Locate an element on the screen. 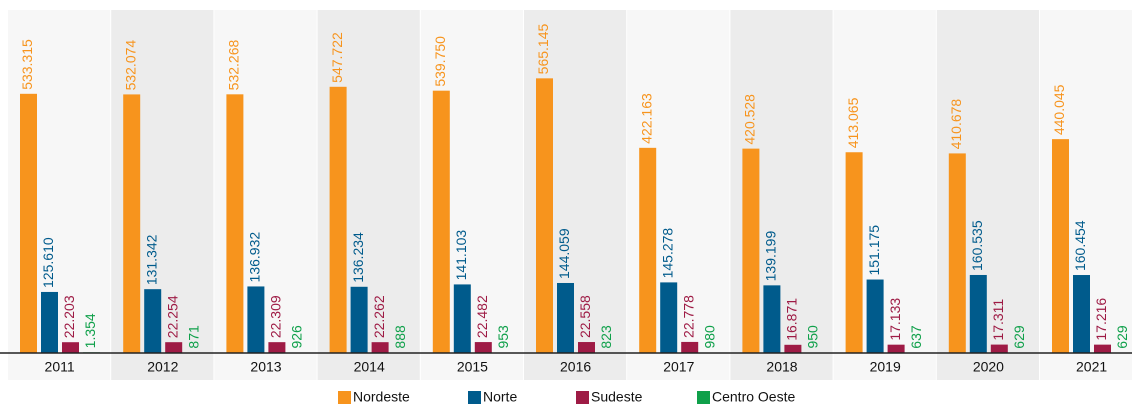 This screenshot has width=1132, height=412. value-label: 22.558 is located at coordinates (585, 316).